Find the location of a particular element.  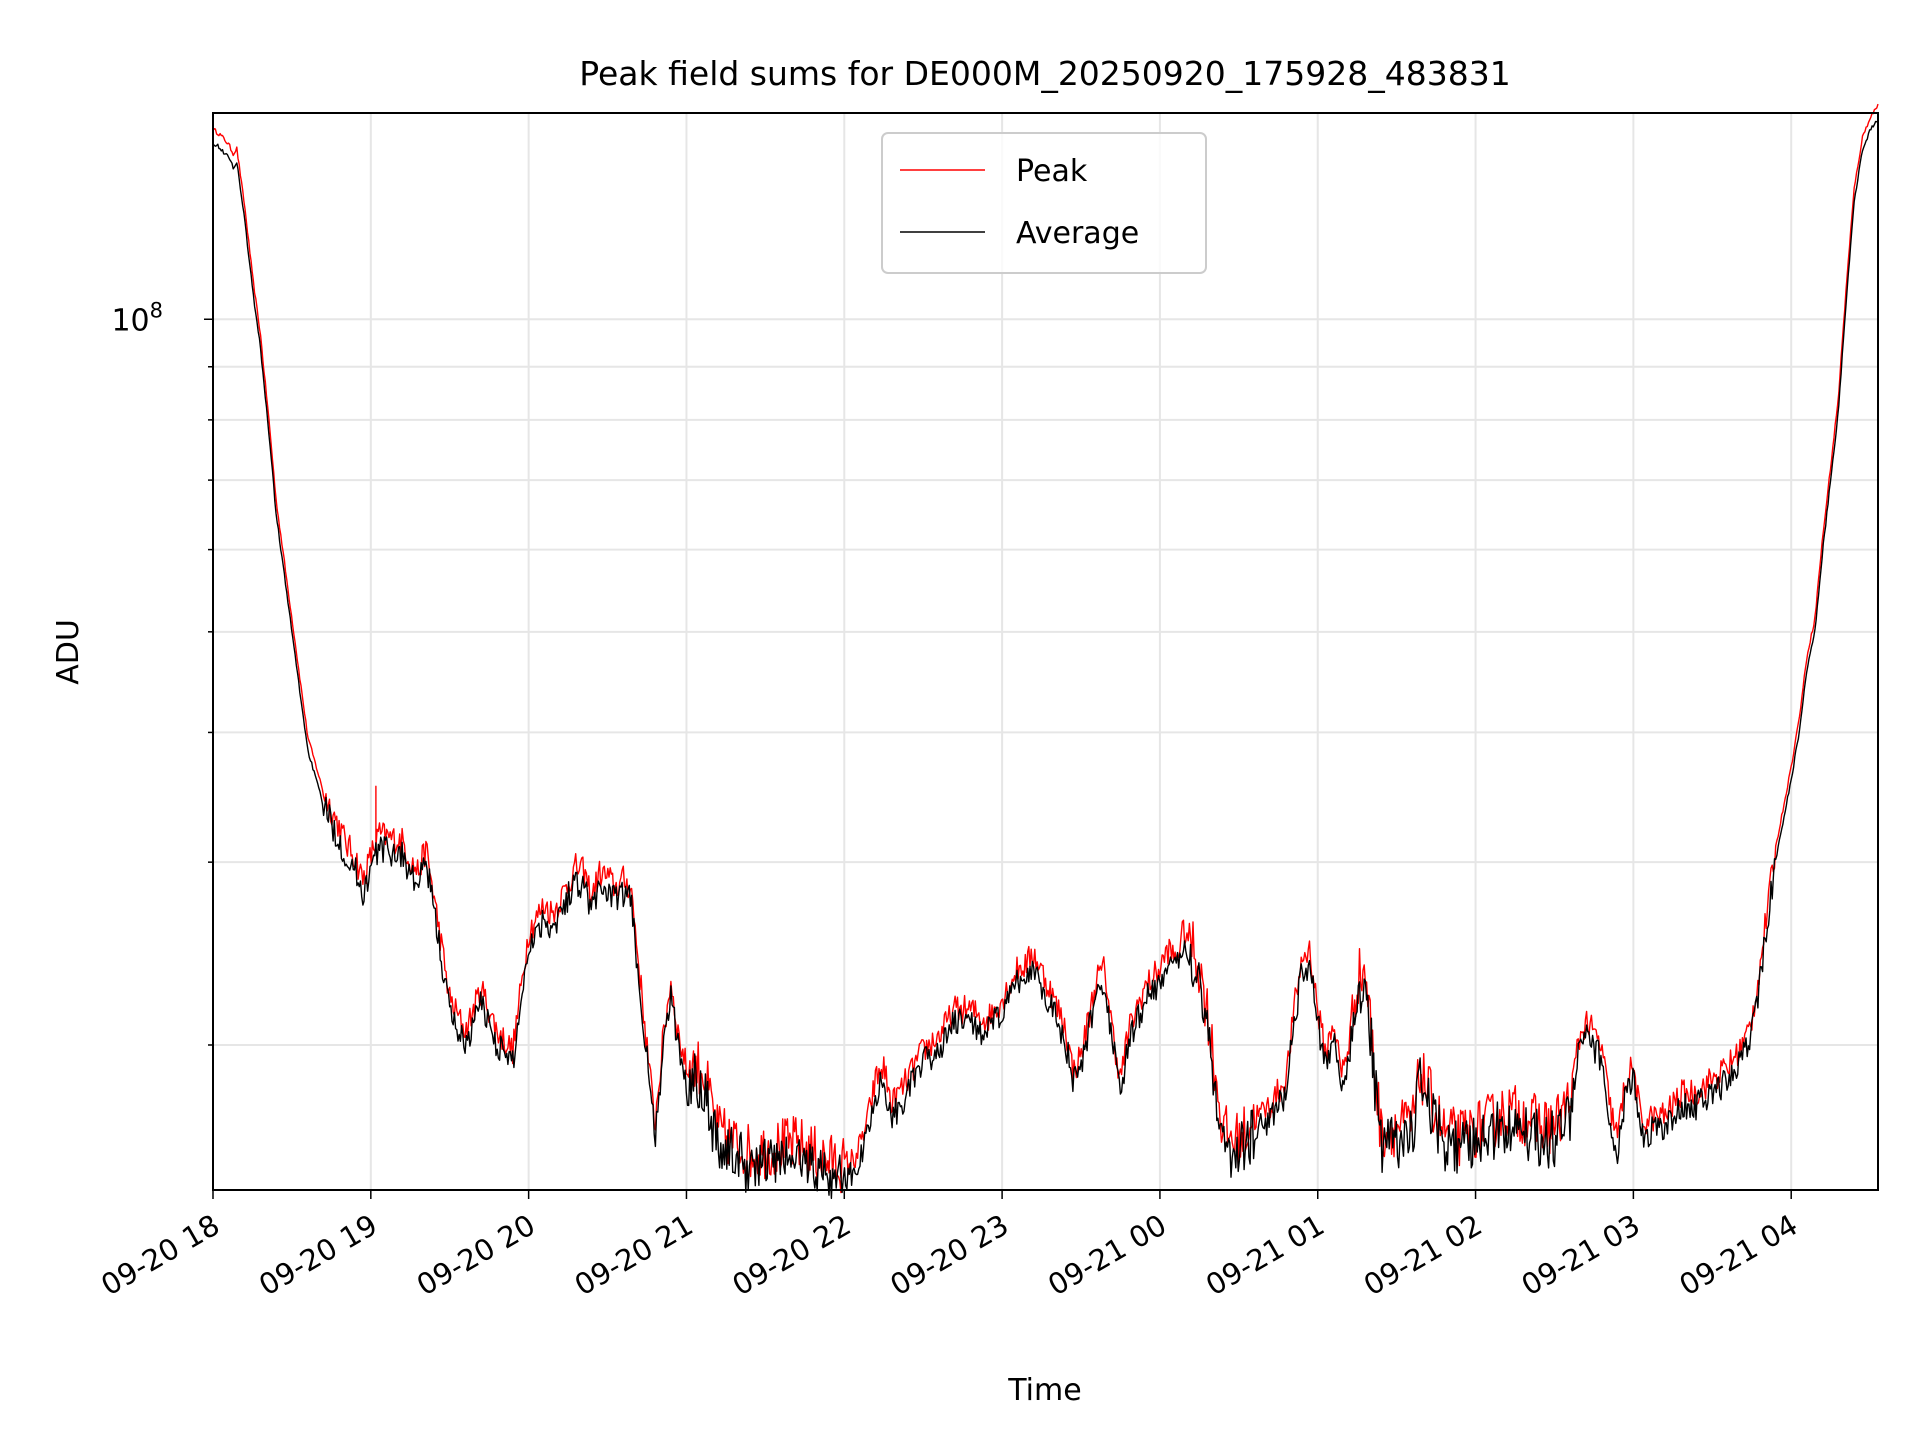

legend-label-peak: Peak is located at coordinates (1052, 171).